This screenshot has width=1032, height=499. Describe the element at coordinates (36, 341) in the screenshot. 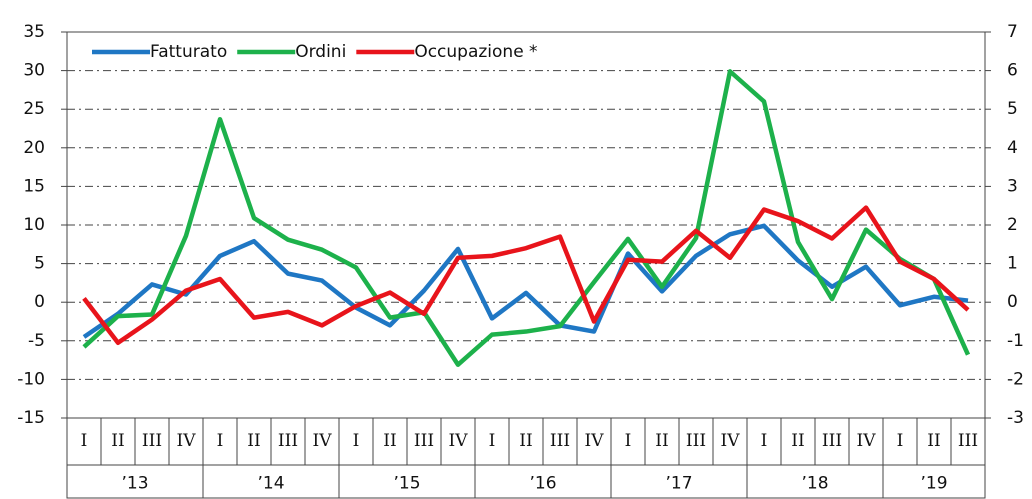

I see `y-tick-label: -5` at that location.